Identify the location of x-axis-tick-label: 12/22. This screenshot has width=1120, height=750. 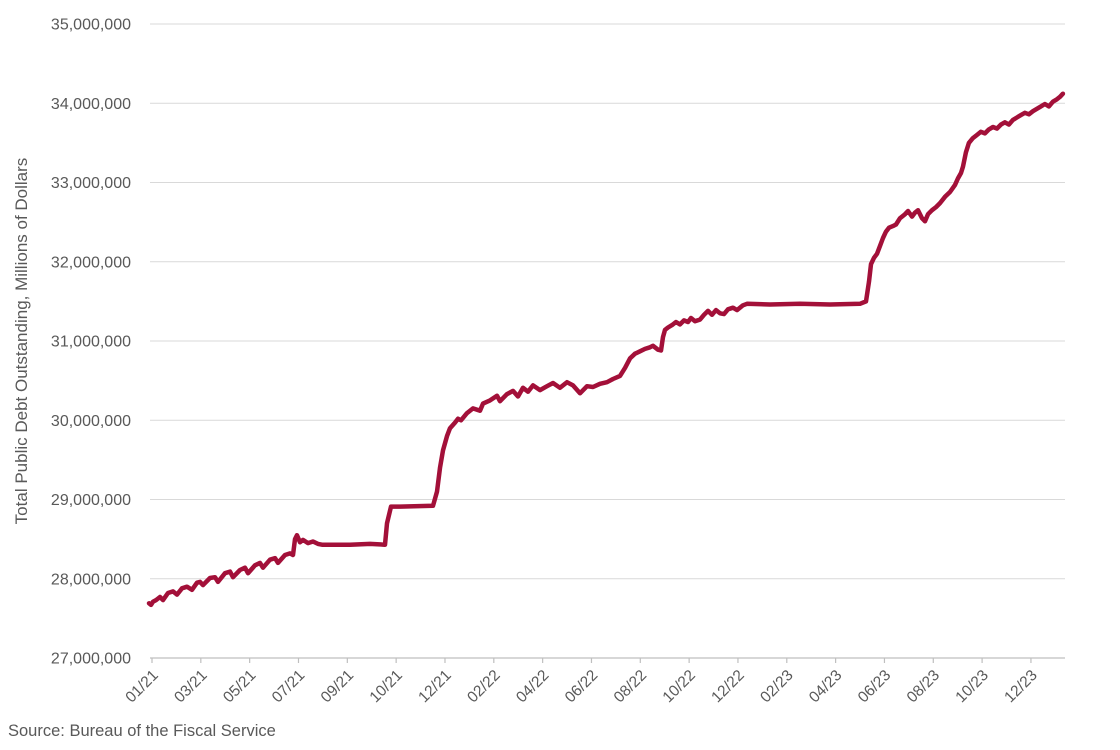
(727, 686).